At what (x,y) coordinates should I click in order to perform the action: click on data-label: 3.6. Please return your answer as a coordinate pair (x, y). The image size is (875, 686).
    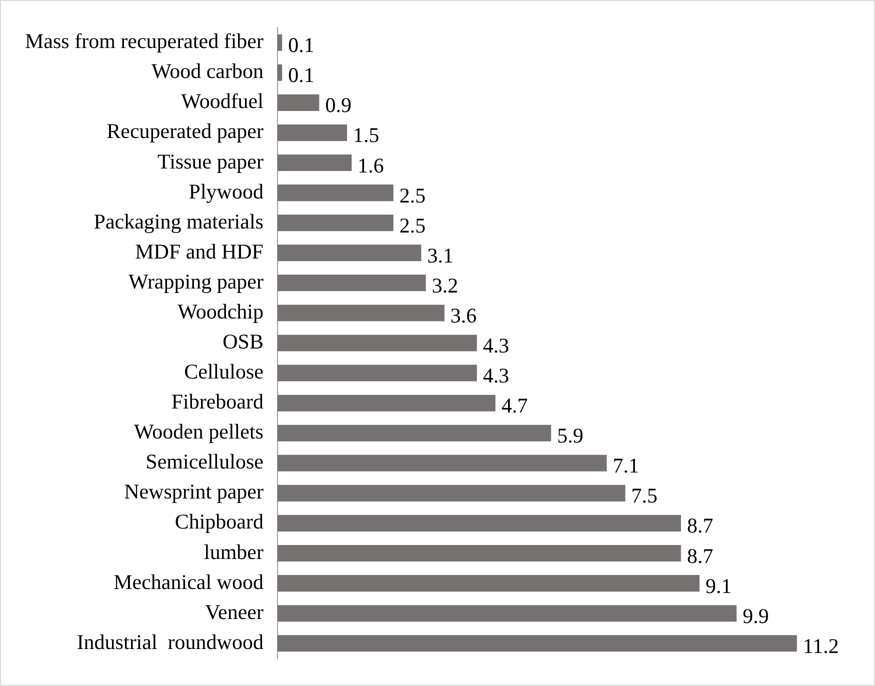
    Looking at the image, I should click on (463, 315).